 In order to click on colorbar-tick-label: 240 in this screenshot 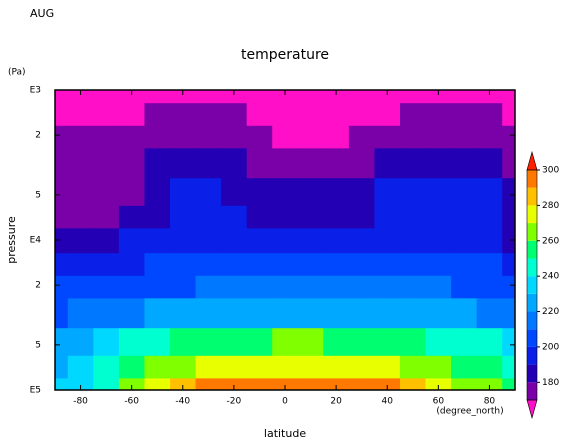, I will do `click(550, 277)`.